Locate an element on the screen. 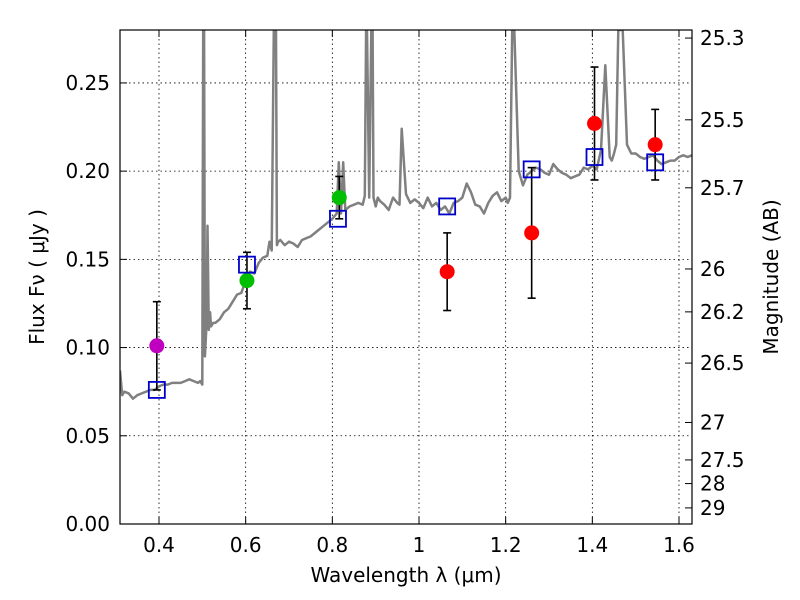  magnitude-tick-label: 26.5 is located at coordinates (722, 363).